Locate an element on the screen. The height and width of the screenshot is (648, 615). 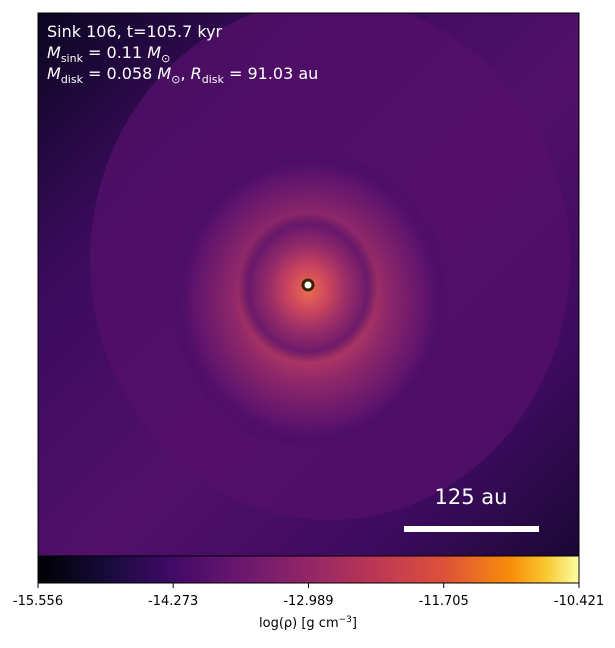
colorbar-ticks: -15.556 -14.273 -12.989 -11.705 -10.421 is located at coordinates (308, 596).